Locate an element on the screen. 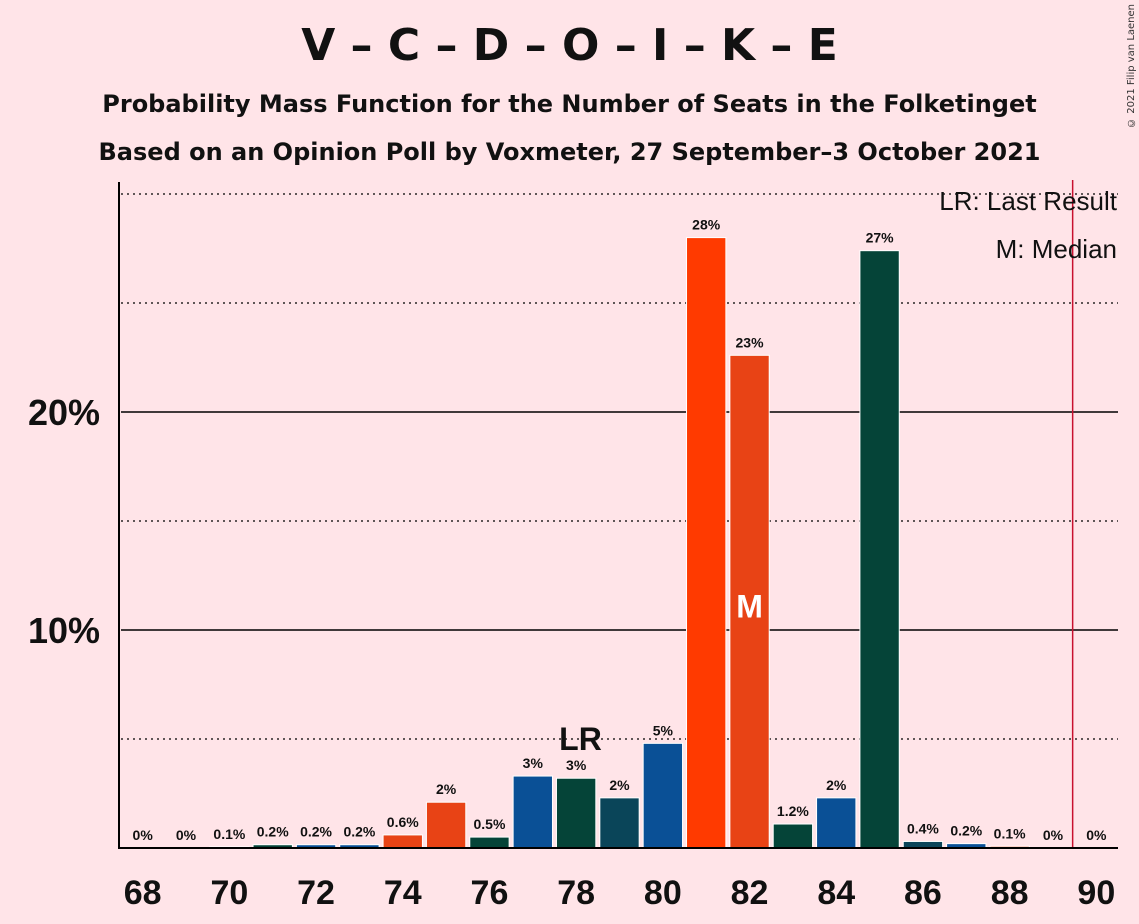 This screenshot has height=924, width=1139. x-tick-label: 74 is located at coordinates (403, 893).